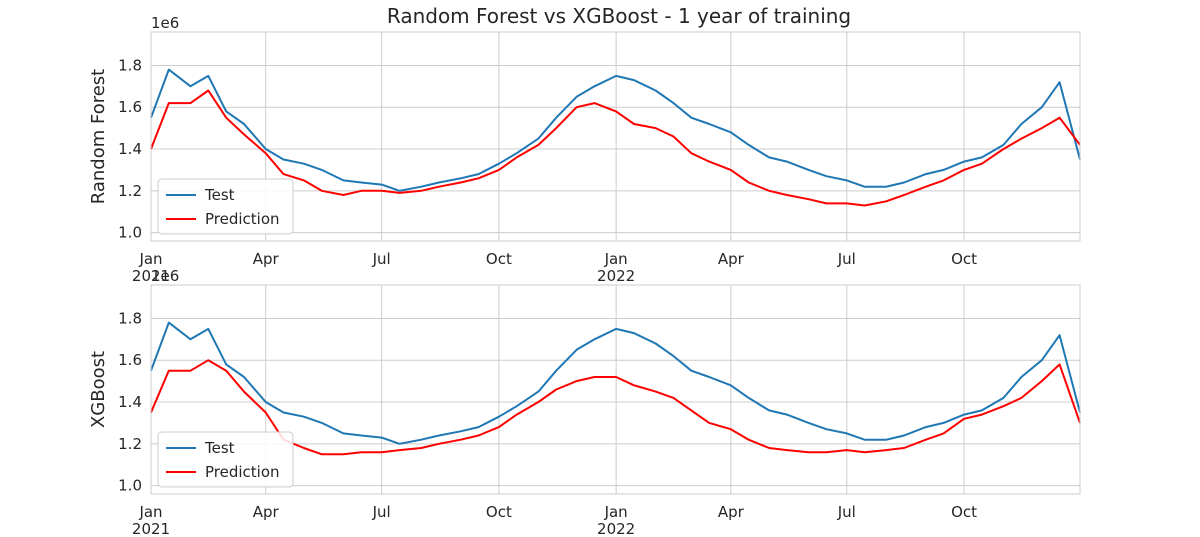 Image resolution: width=1200 pixels, height=537 pixels. Describe the element at coordinates (98, 136) in the screenshot. I see `y-axis-label: Random Forest` at that location.